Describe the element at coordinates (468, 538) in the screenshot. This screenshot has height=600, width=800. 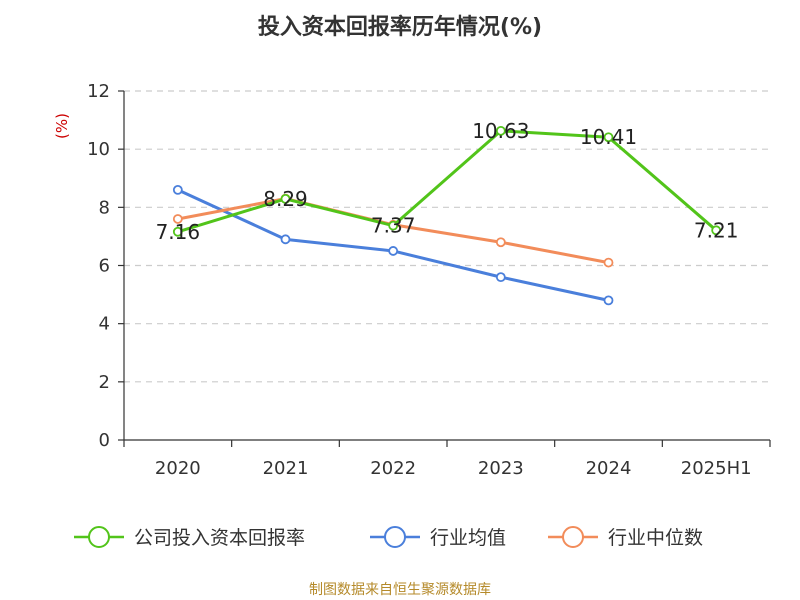
I see `legend-label: 行业均值` at that location.